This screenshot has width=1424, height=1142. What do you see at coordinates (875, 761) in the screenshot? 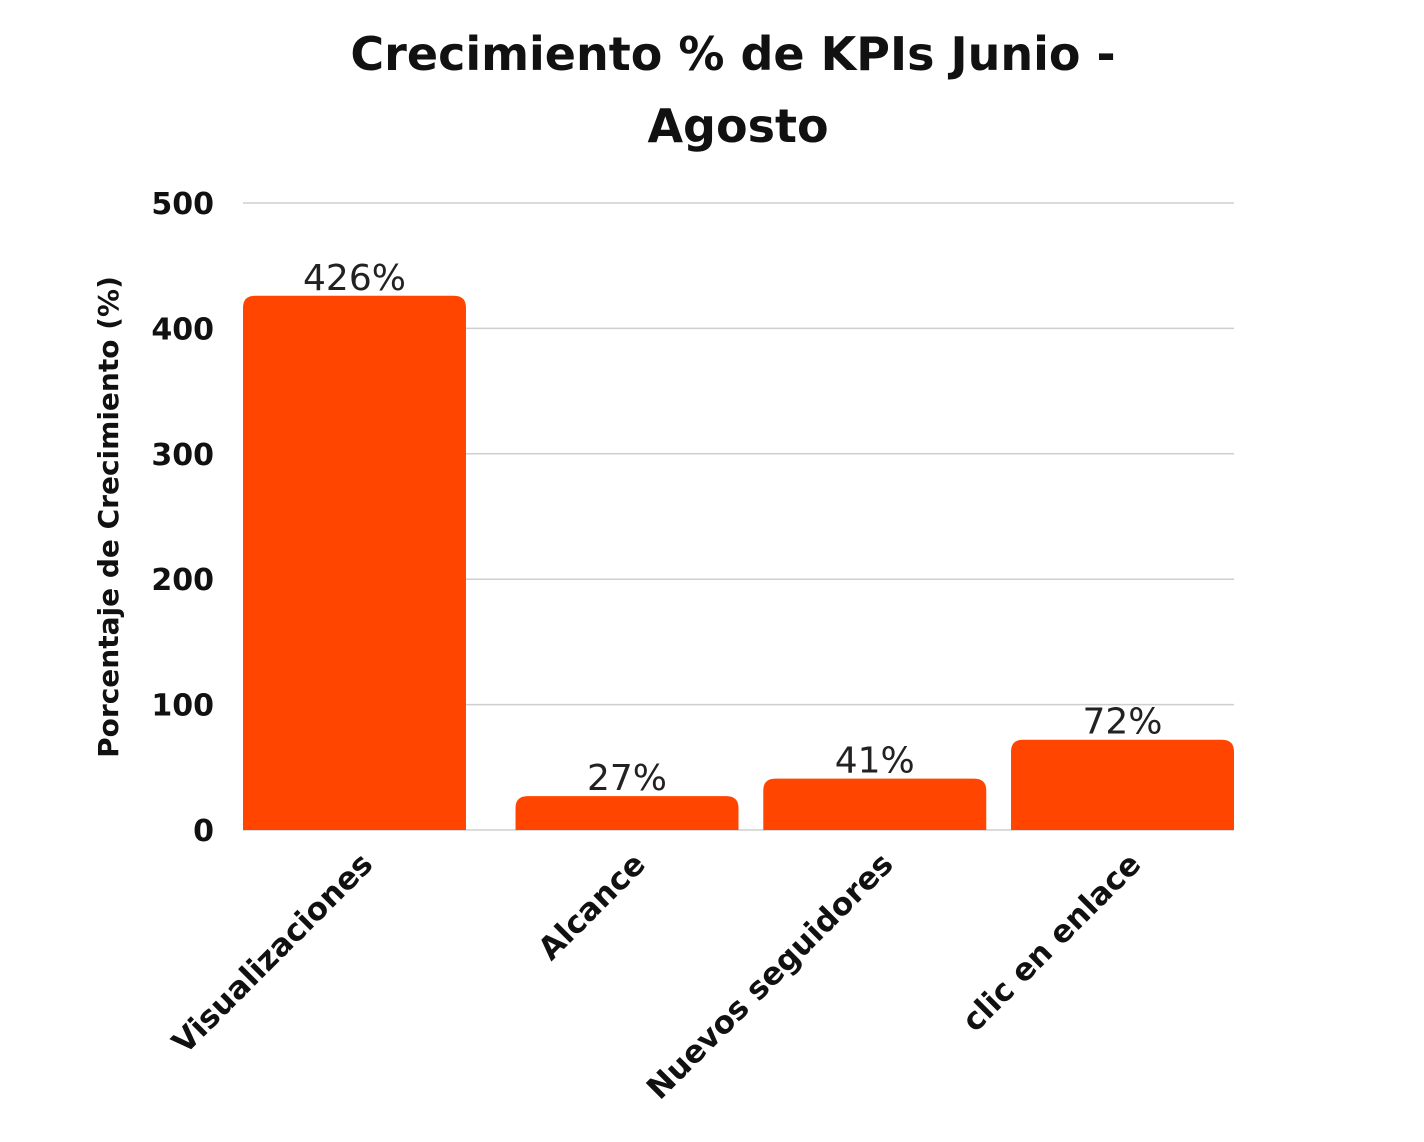
I see `data-label-nuevos-seguidores: 41%` at bounding box center [875, 761].